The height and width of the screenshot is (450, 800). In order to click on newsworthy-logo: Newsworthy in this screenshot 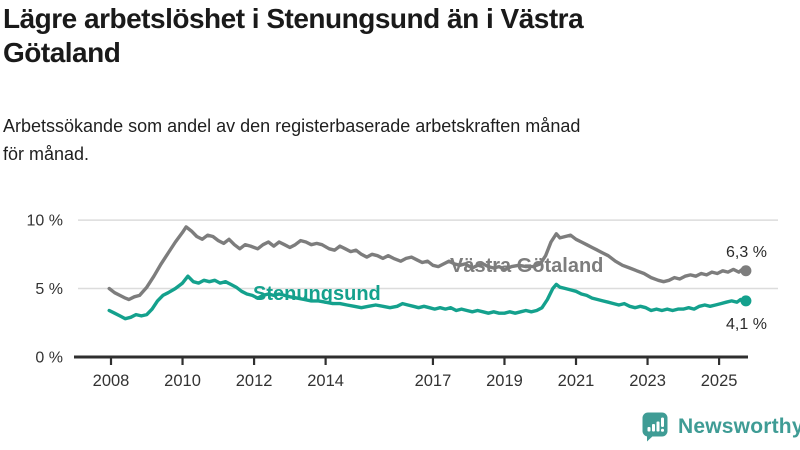, I will do `click(721, 427)`.